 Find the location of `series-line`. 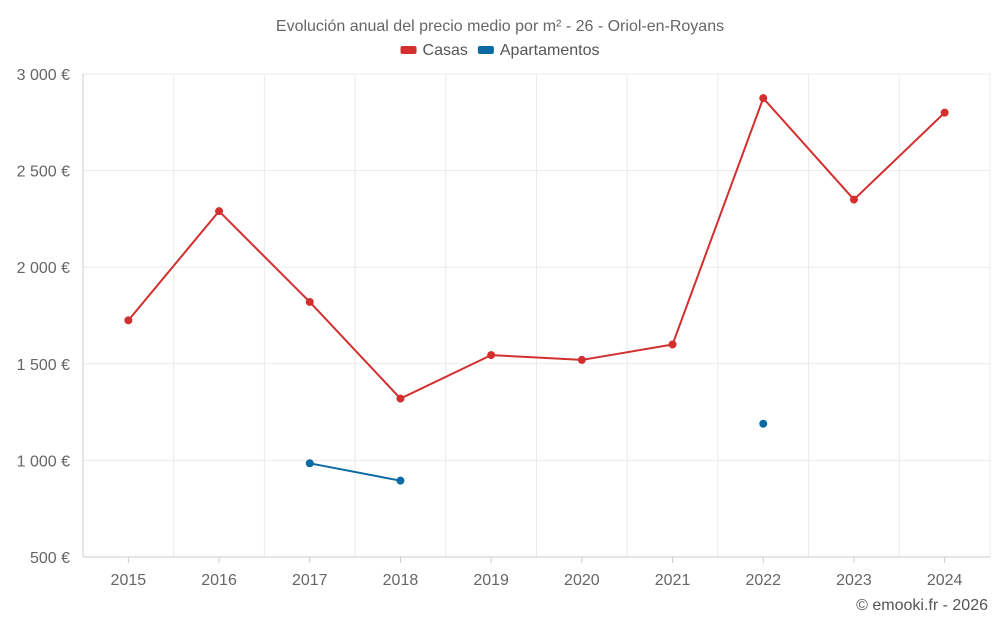

series-line is located at coordinates (355, 472).